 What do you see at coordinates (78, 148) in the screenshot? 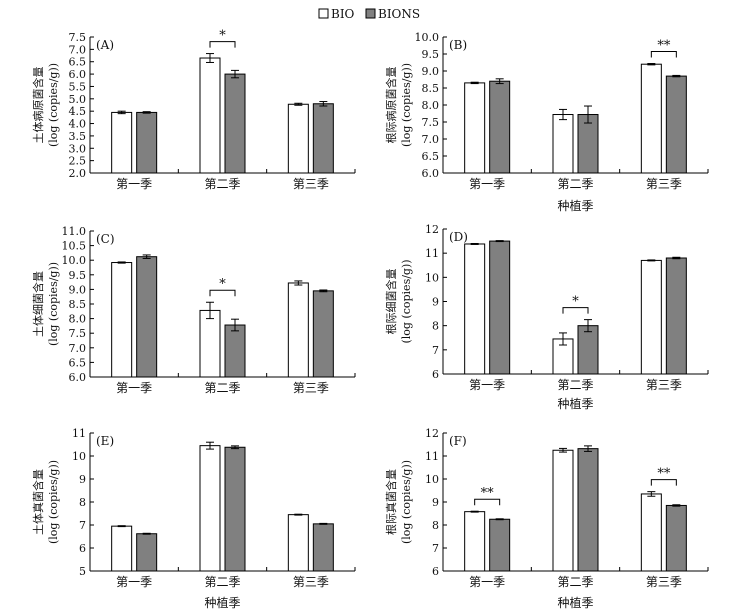
I see `y-tick-label: 3.0` at bounding box center [78, 148].